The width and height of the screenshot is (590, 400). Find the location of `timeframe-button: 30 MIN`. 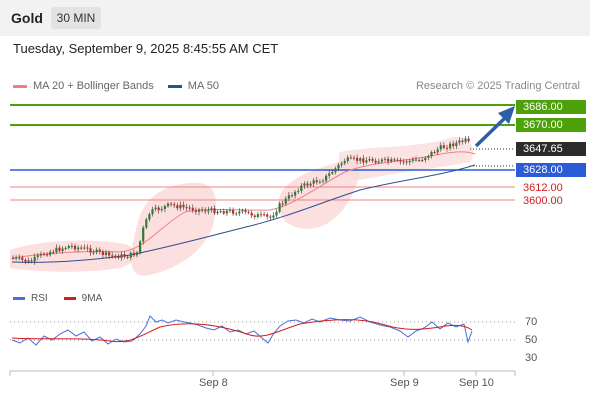

timeframe-button: 30 MIN is located at coordinates (76, 18).